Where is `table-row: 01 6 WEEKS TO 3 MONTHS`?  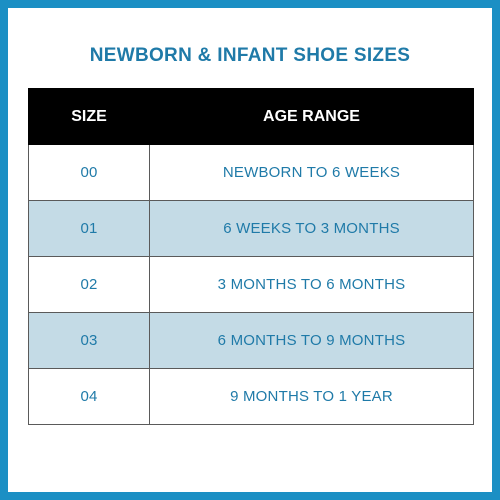 table-row: 01 6 WEEKS TO 3 MONTHS is located at coordinates (251, 228).